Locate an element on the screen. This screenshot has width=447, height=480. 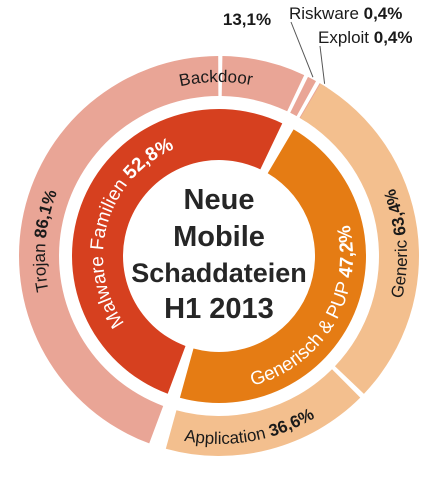
center-line-1: Neue is located at coordinates (219, 200).